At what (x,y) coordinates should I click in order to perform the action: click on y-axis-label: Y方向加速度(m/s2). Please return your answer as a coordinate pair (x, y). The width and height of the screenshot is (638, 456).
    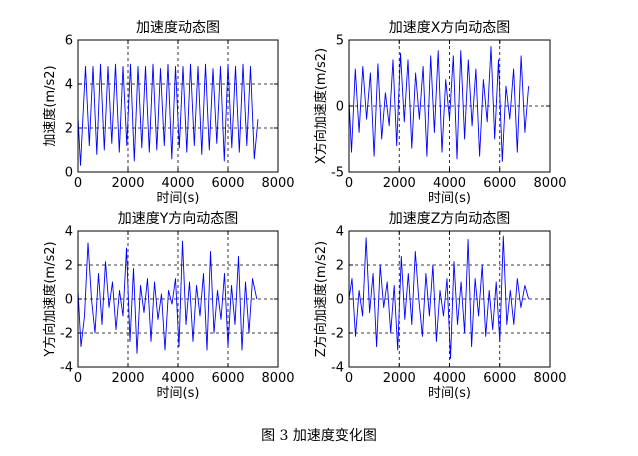
    Looking at the image, I should click on (50, 299).